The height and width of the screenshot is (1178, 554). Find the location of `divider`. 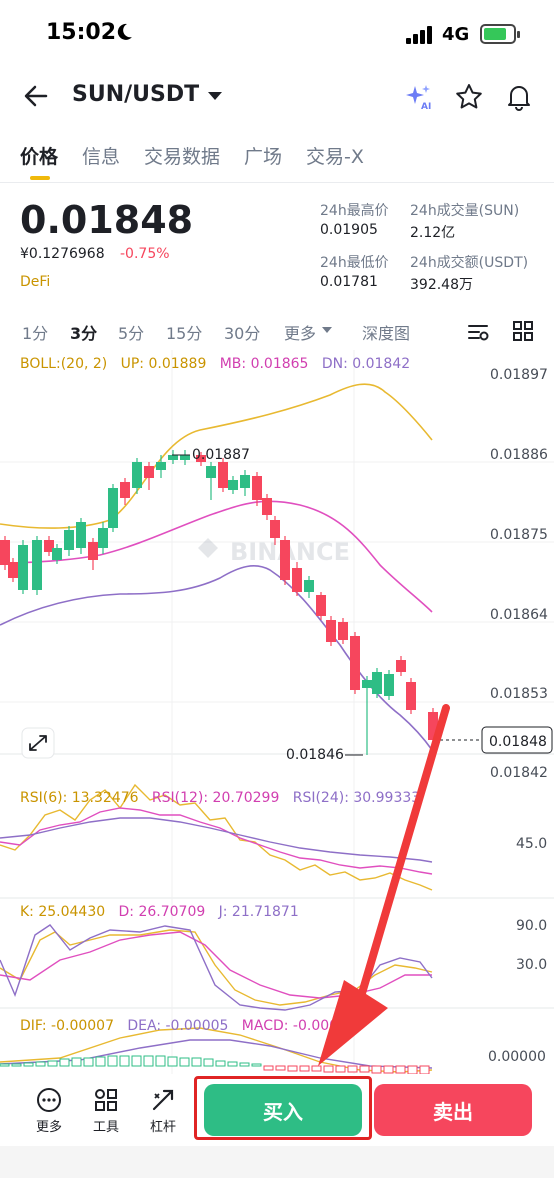

divider is located at coordinates (277, 182).